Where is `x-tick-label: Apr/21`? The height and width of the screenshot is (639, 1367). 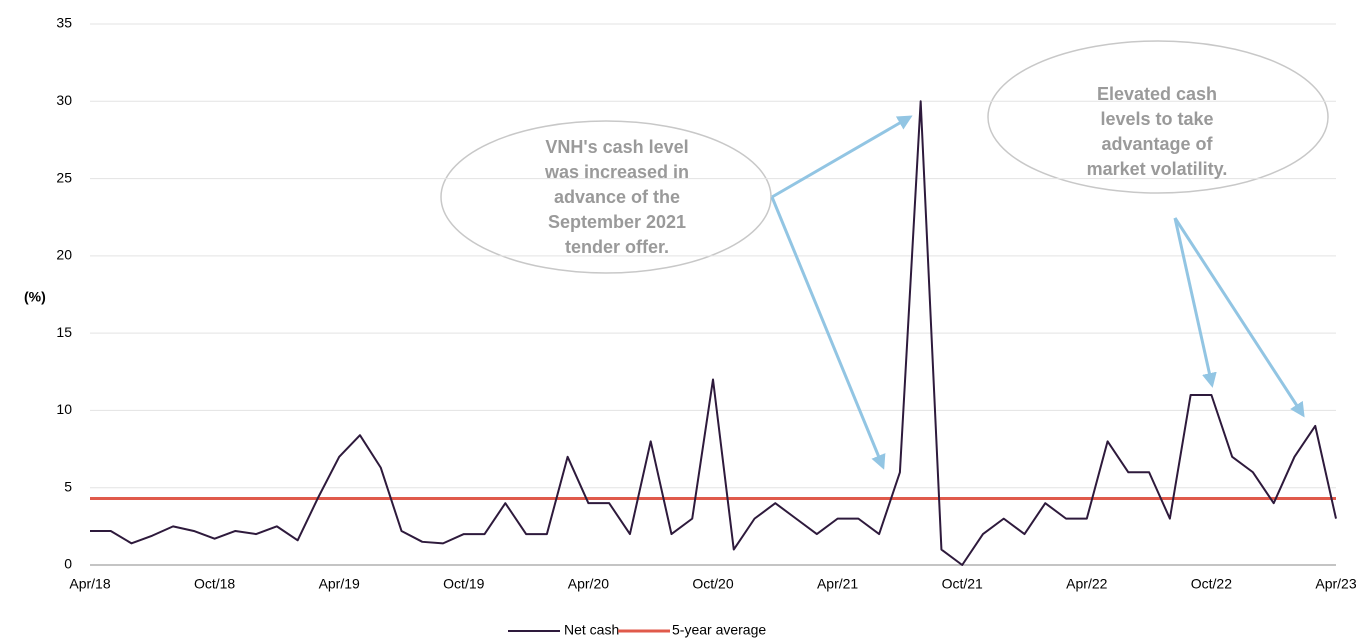 x-tick-label: Apr/21 is located at coordinates (837, 584).